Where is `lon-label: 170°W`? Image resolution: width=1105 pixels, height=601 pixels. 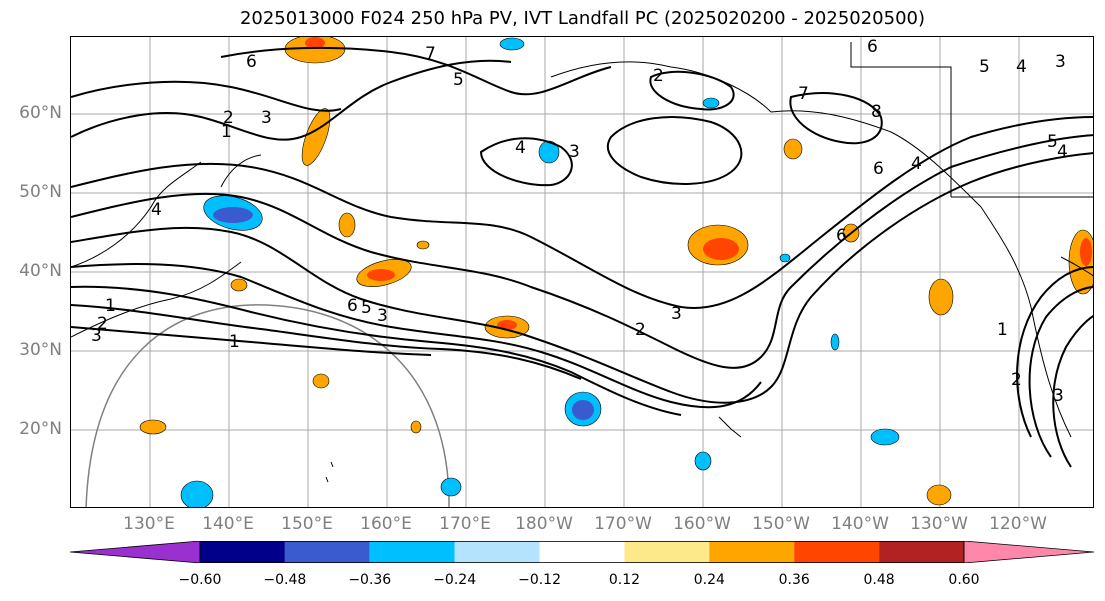
lon-label: 170°W is located at coordinates (623, 524).